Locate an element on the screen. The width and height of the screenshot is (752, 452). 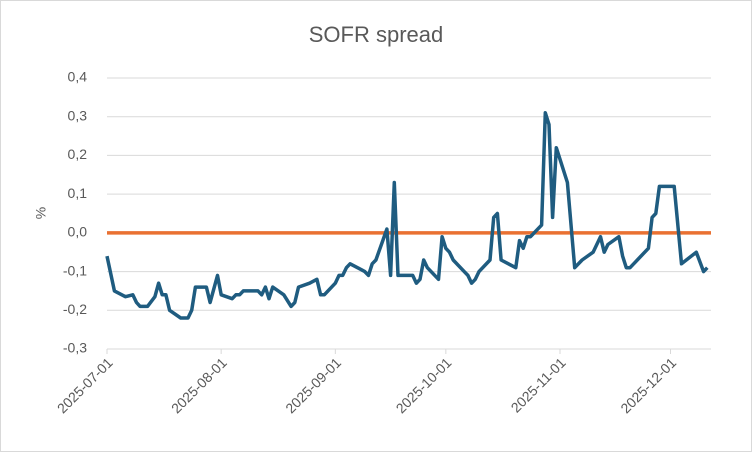
y-tick-label: 0,3 is located at coordinates (78, 115).